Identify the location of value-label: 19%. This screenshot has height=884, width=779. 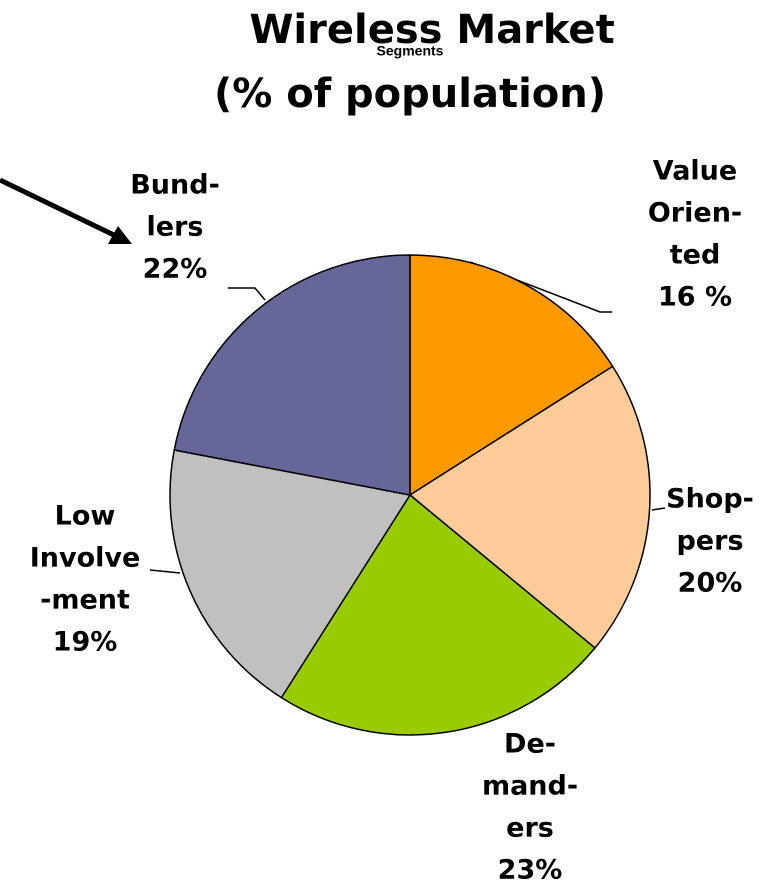
(85, 642).